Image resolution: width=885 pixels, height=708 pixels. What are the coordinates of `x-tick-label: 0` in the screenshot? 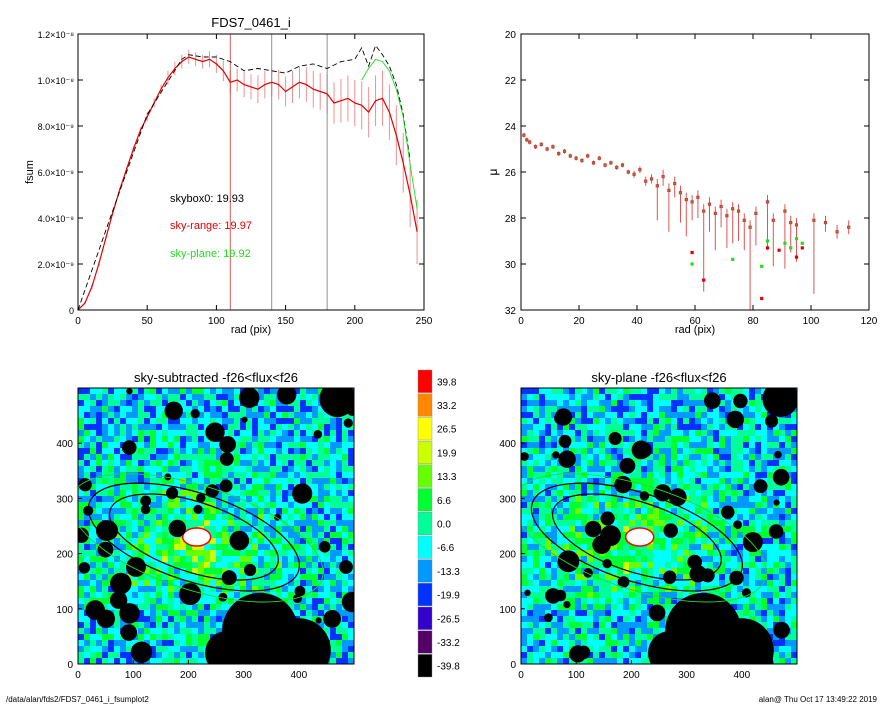 It's located at (78, 321).